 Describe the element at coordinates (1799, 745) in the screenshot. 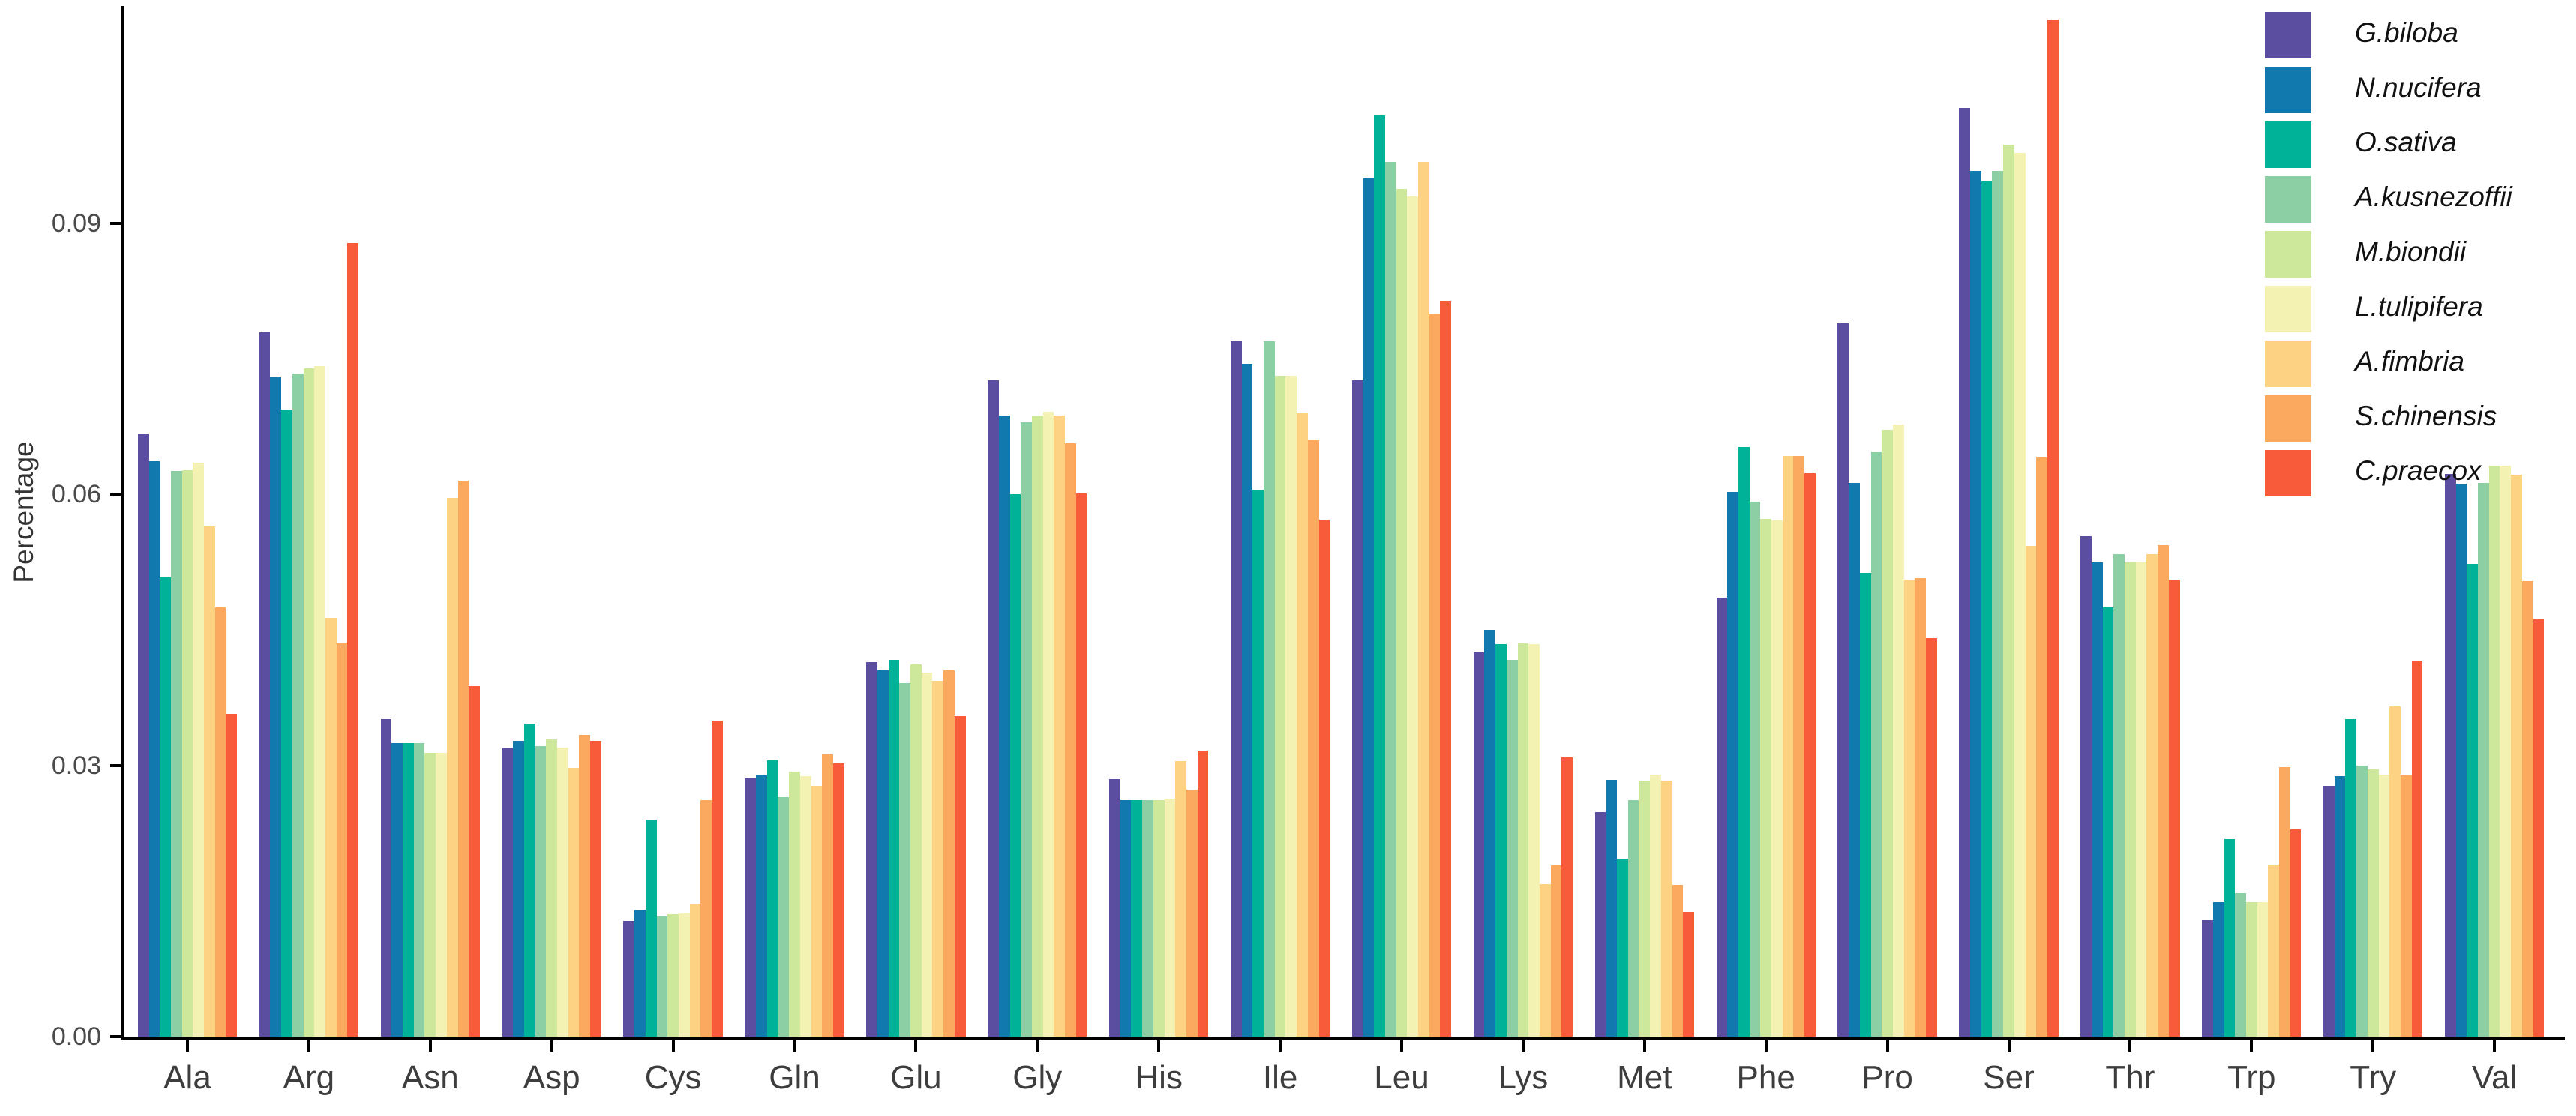

I see `bar-S.chinensis-Phe` at that location.